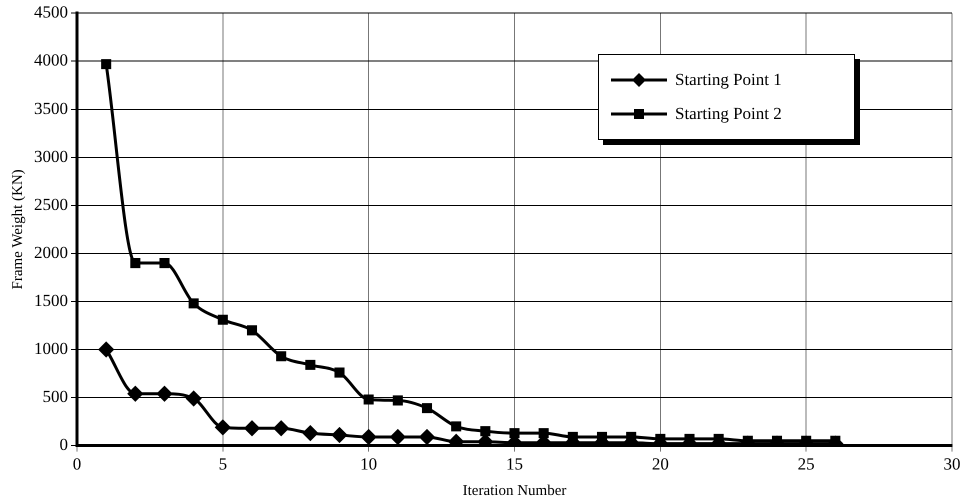  Describe the element at coordinates (728, 80) in the screenshot. I see `legend-label: Starting Point 1` at that location.